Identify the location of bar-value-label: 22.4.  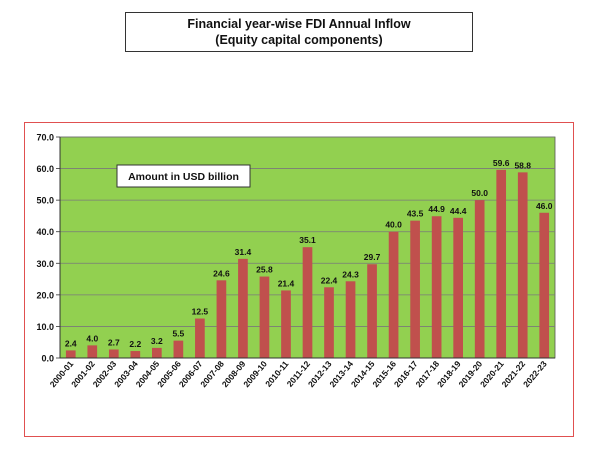
(329, 280).